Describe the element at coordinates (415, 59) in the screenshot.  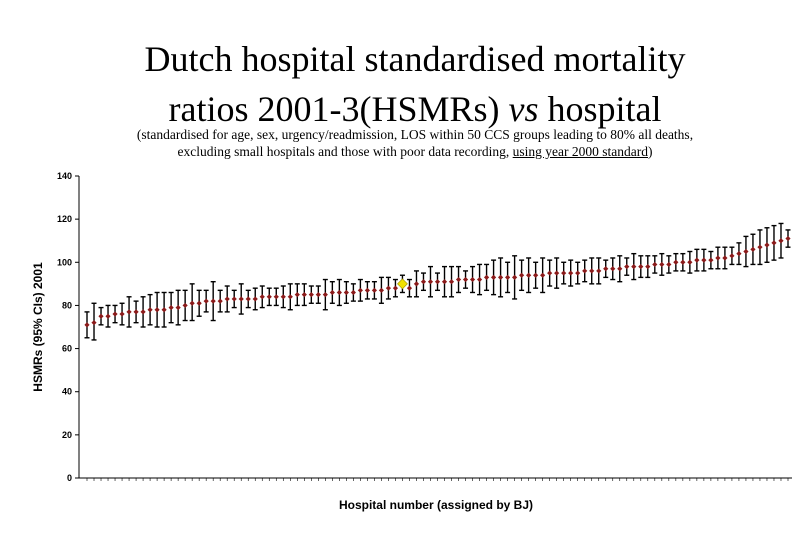
I see `title-line-1: Dutch hospital standardised mortality` at that location.